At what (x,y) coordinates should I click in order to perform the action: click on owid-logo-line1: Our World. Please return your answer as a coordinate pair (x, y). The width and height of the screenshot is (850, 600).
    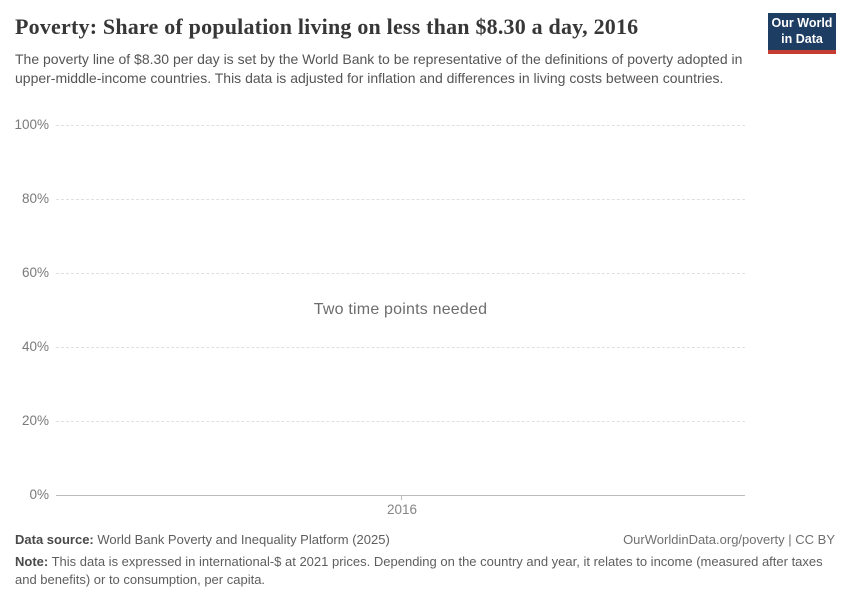
    Looking at the image, I should click on (802, 23).